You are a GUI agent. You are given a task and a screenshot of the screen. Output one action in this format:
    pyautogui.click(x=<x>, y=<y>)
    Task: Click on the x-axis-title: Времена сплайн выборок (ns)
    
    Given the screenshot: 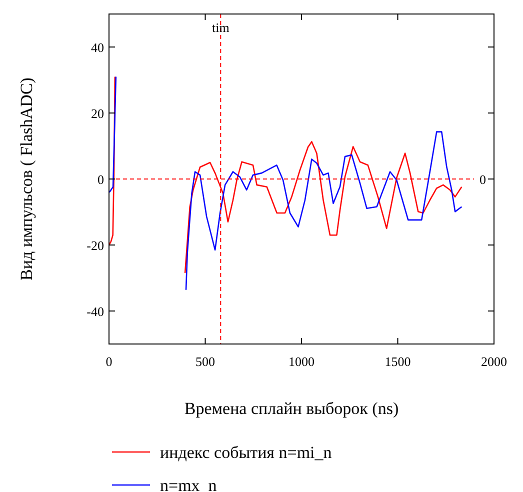 What is the action you would take?
    pyautogui.click(x=291, y=408)
    